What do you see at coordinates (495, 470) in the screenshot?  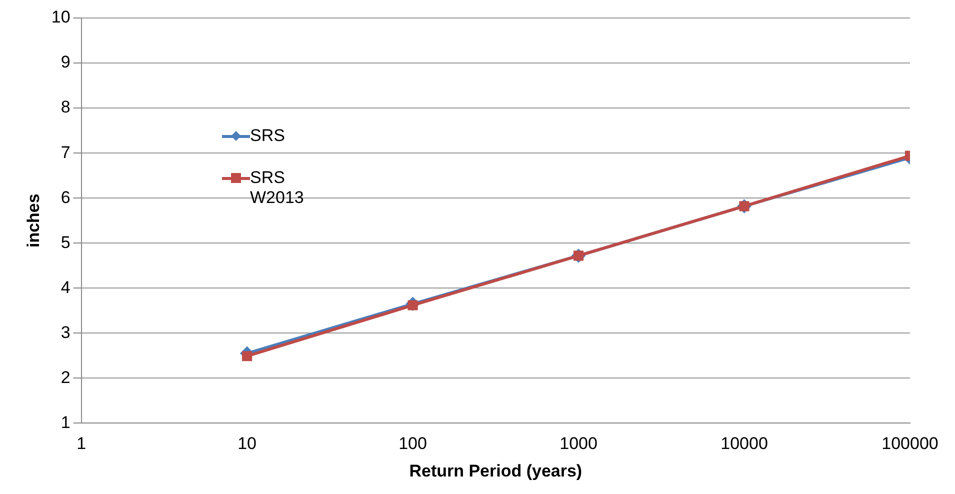 I see `x-axis-title: Return Period (years)` at bounding box center [495, 470].